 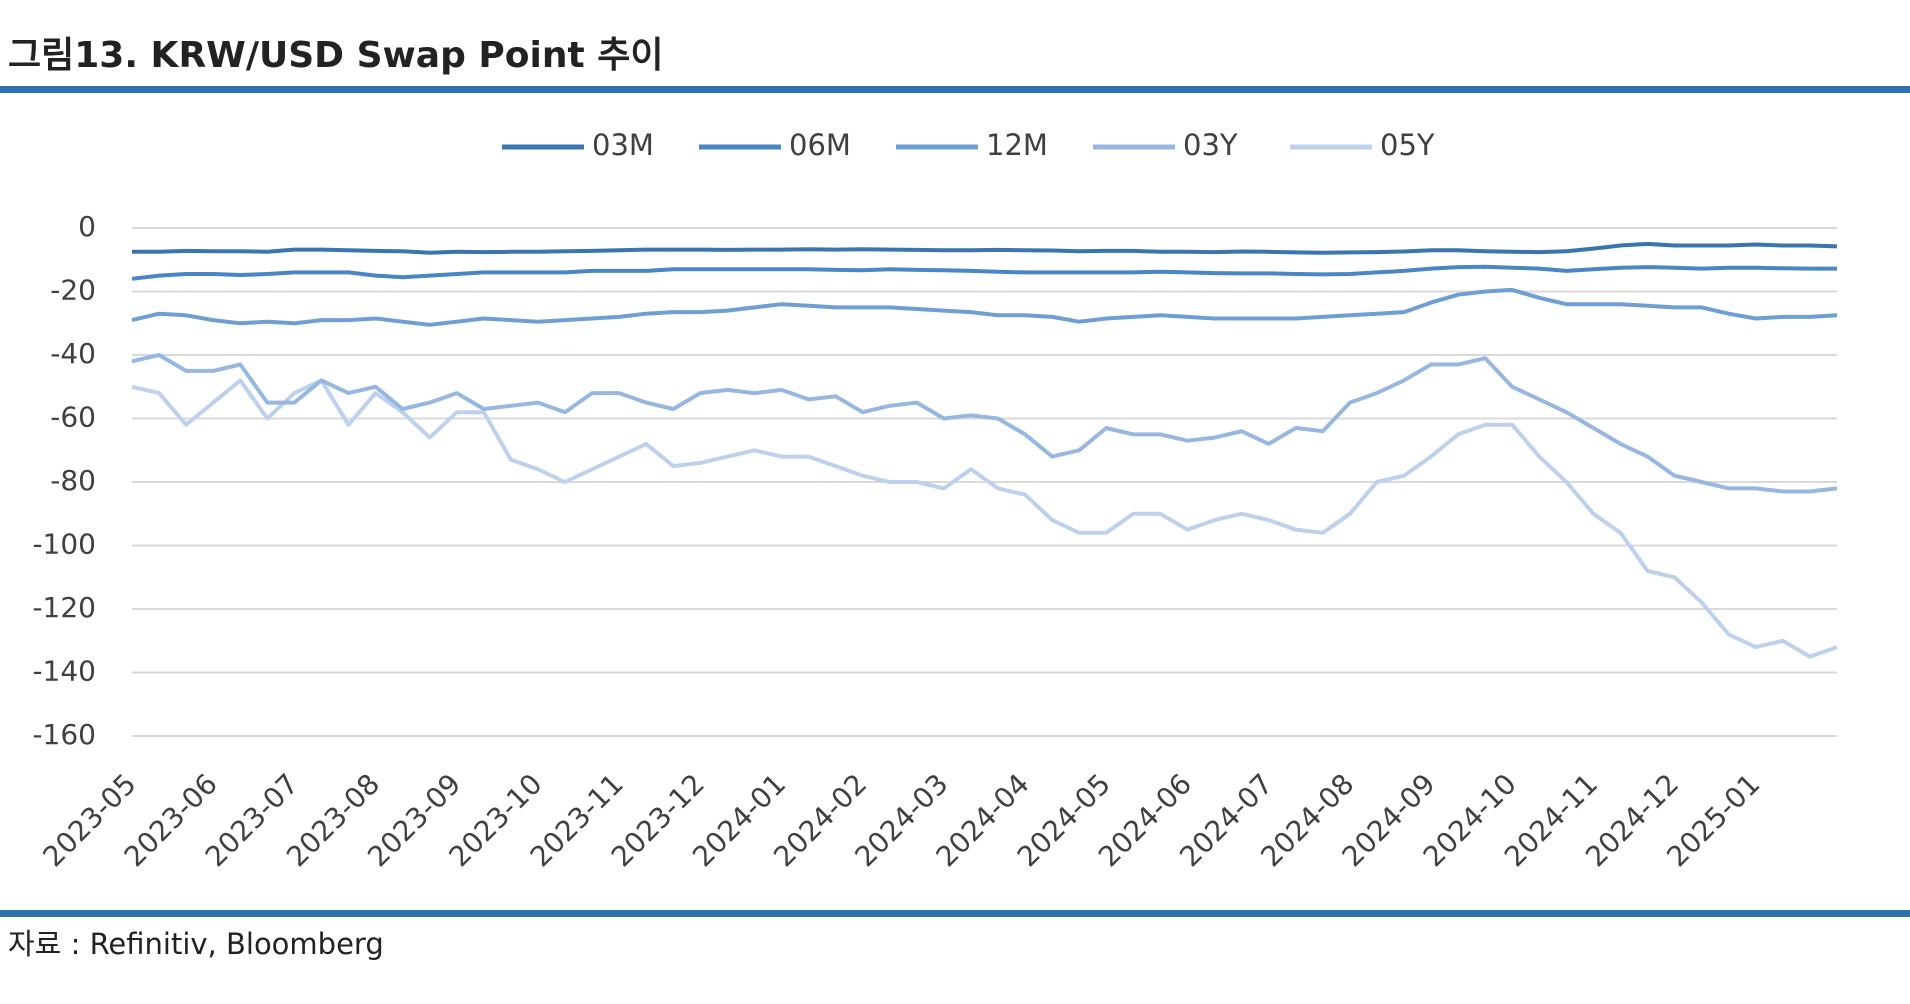 What do you see at coordinates (955, 89) in the screenshot?
I see `title-rule` at bounding box center [955, 89].